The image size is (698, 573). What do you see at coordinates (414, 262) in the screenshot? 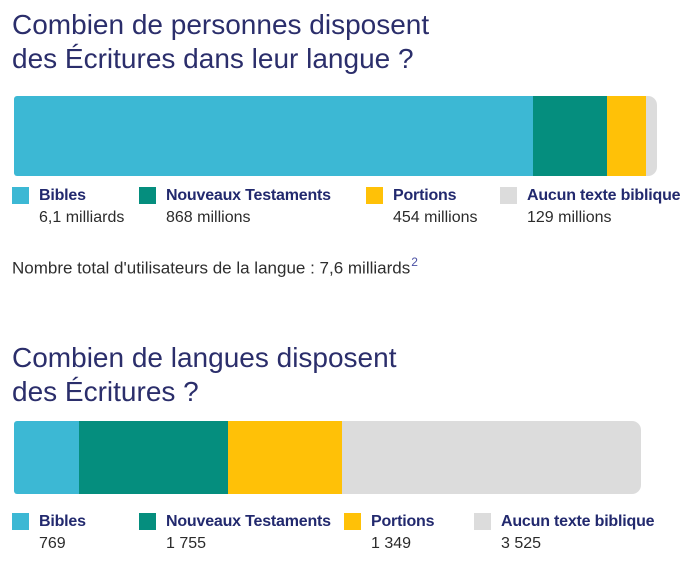
I see `footnote-superscript: 2` at bounding box center [414, 262].